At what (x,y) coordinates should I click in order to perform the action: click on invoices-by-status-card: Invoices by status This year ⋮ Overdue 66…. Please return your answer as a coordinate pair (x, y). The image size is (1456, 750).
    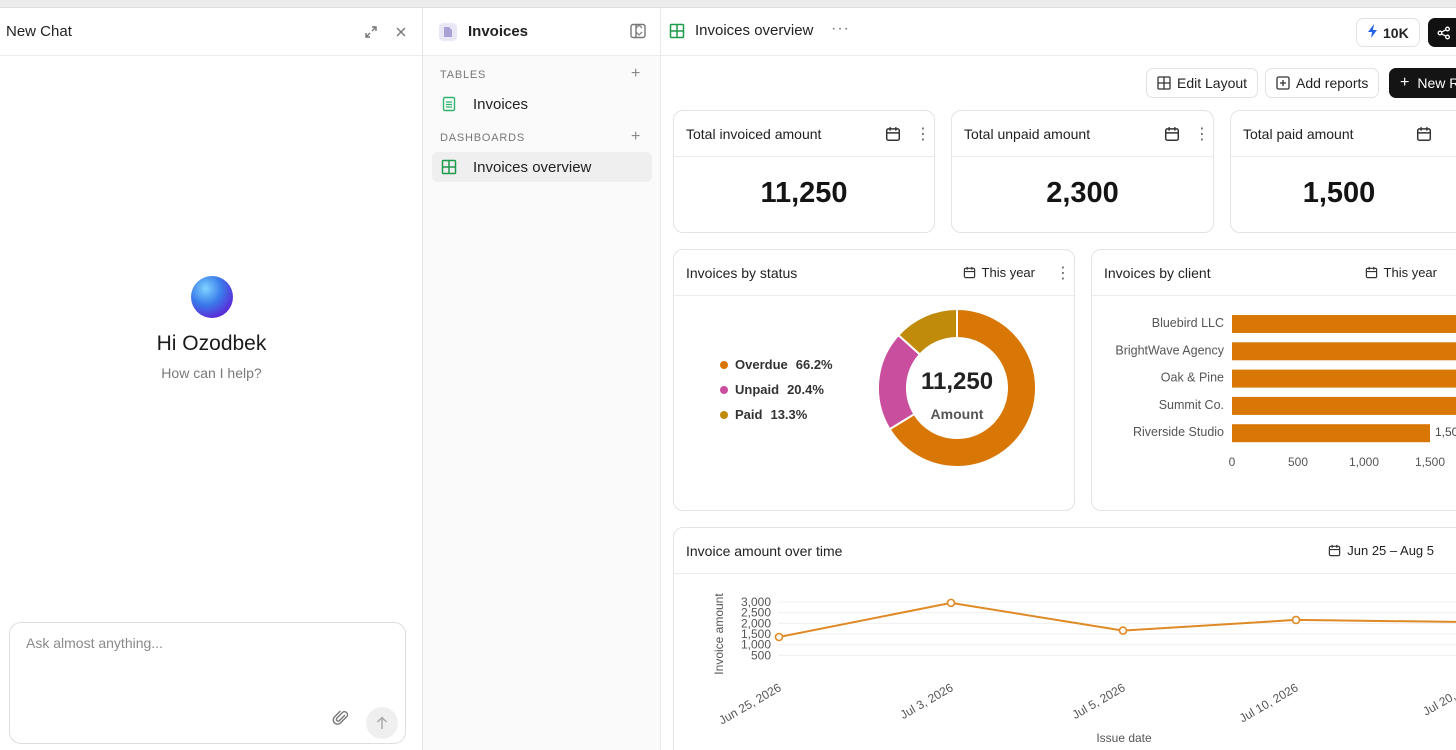
    Looking at the image, I should click on (874, 380).